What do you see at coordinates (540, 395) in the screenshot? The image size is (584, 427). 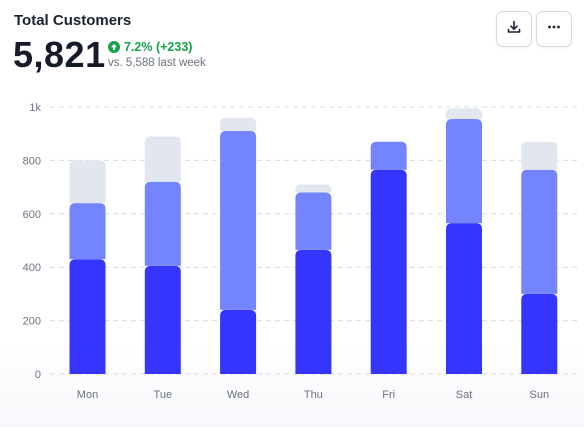 I see `x-tick-label: Sun` at bounding box center [540, 395].